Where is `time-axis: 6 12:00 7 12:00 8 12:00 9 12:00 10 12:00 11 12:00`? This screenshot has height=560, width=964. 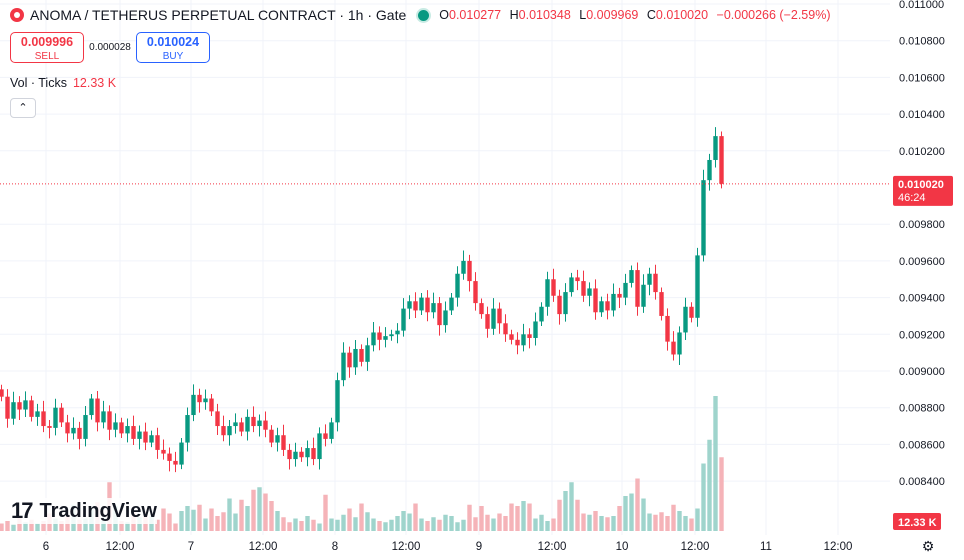 time-axis: 6 12:00 7 12:00 8 12:00 9 12:00 10 12:00 11 12:00 is located at coordinates (448, 547).